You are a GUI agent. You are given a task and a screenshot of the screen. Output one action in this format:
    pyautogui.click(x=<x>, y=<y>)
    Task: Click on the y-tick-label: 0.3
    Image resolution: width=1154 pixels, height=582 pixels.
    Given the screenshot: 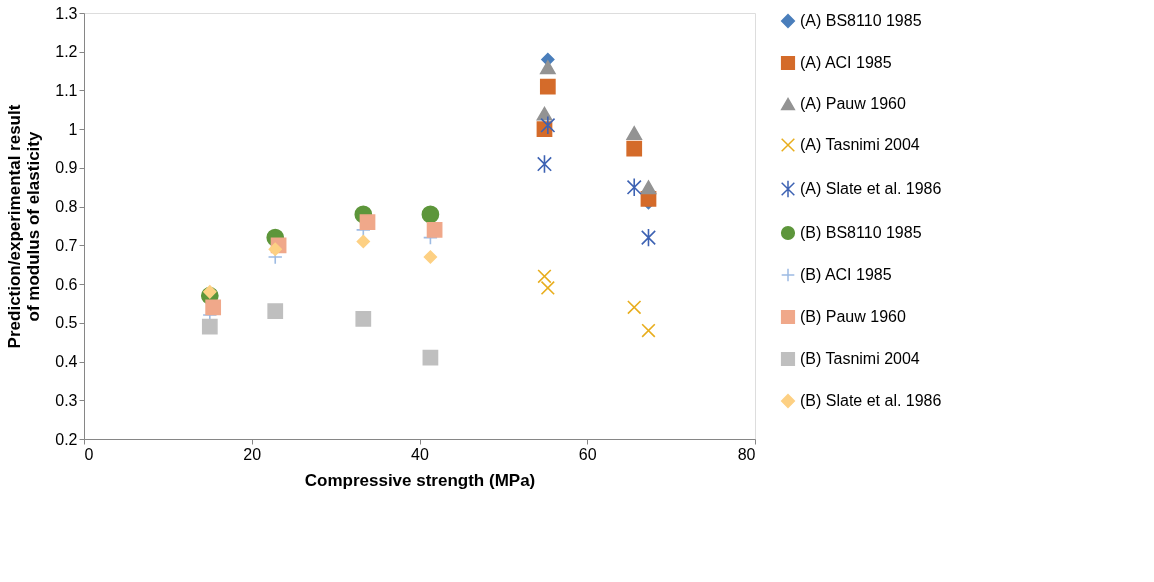 What is the action you would take?
    pyautogui.click(x=66, y=400)
    